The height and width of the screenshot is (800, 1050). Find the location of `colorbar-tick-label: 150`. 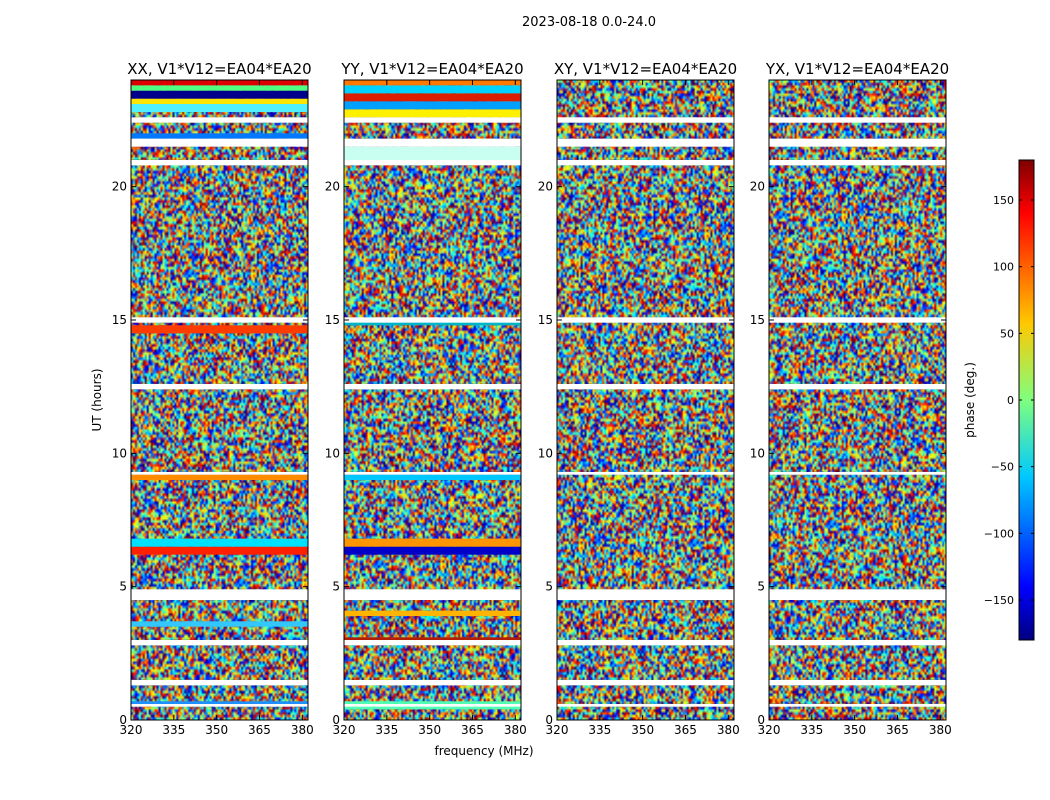

colorbar-tick-label: 150 is located at coordinates (1003, 200).